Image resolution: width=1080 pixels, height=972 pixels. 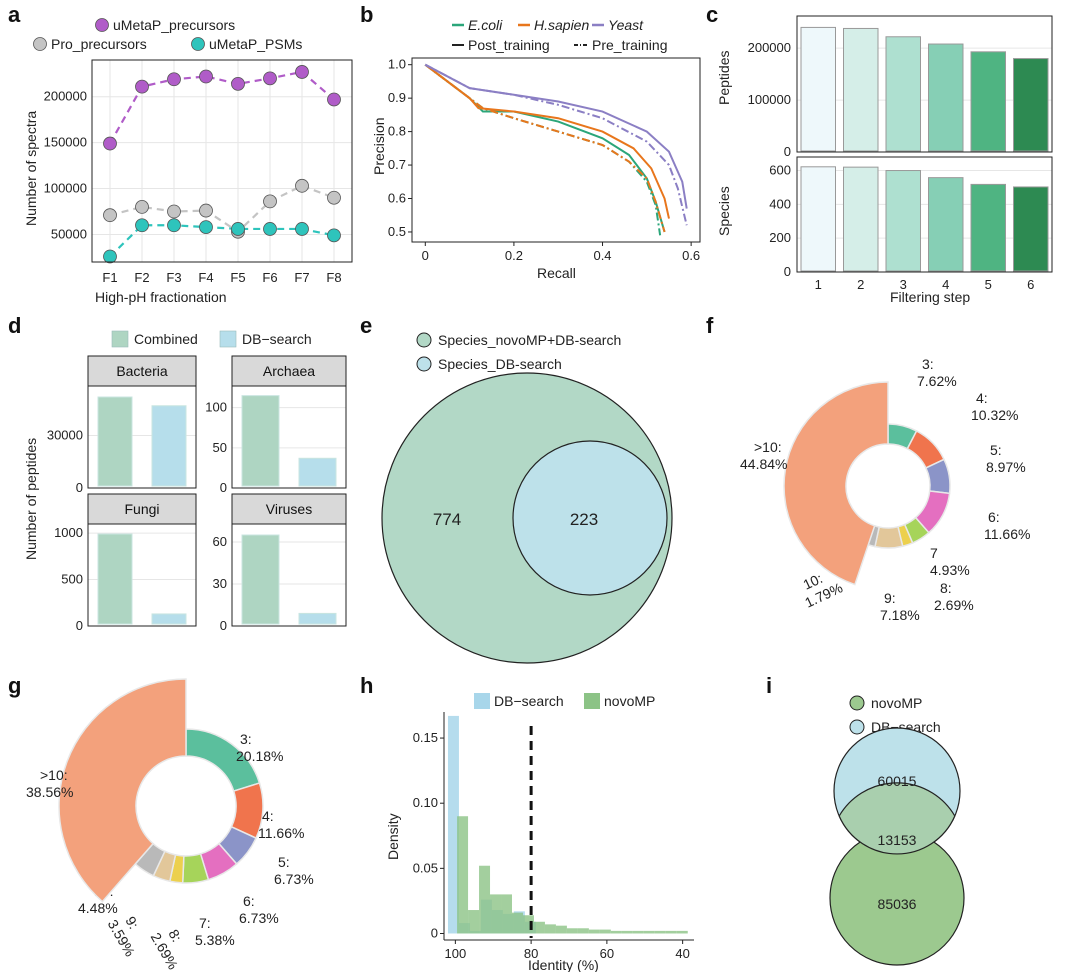 What do you see at coordinates (485, 25) in the screenshot?
I see `legend-label: E.coli` at bounding box center [485, 25].